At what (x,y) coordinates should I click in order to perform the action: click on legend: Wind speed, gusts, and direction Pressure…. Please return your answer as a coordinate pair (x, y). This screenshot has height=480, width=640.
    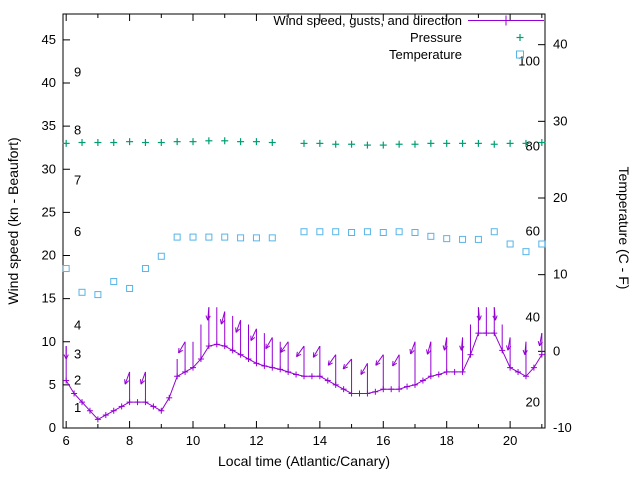
    Looking at the image, I should click on (408, 37).